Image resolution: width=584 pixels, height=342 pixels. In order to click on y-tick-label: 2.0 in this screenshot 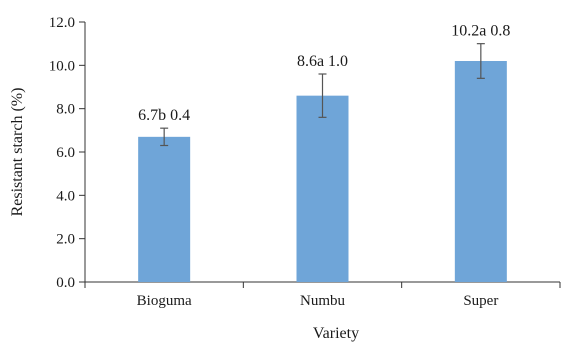, I will do `click(65, 240)`.